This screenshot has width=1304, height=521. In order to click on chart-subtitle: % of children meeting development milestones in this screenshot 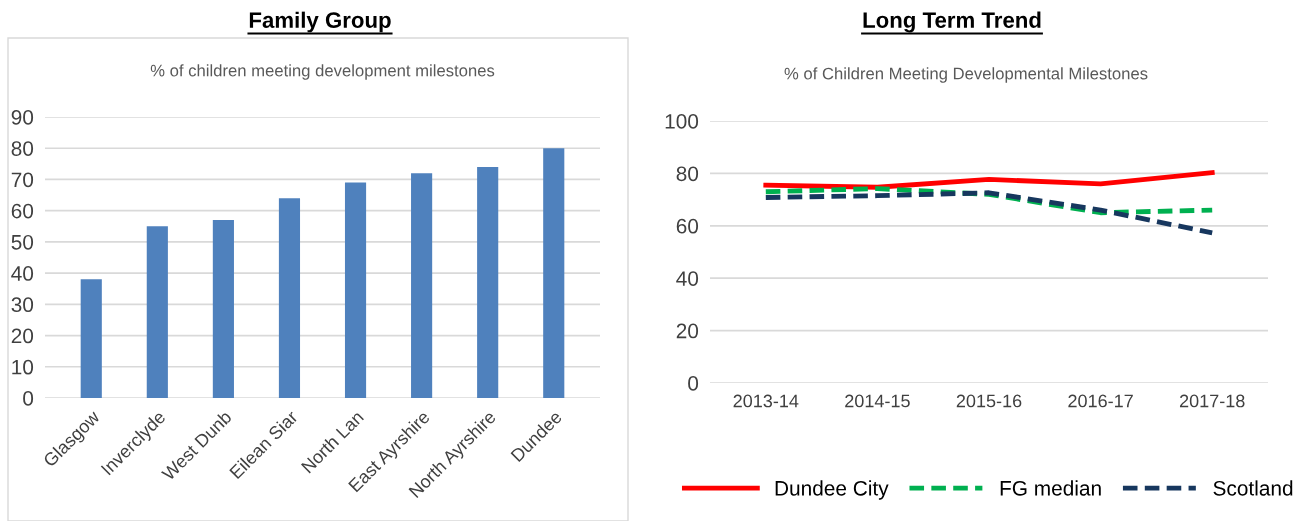, I will do `click(322, 72)`.